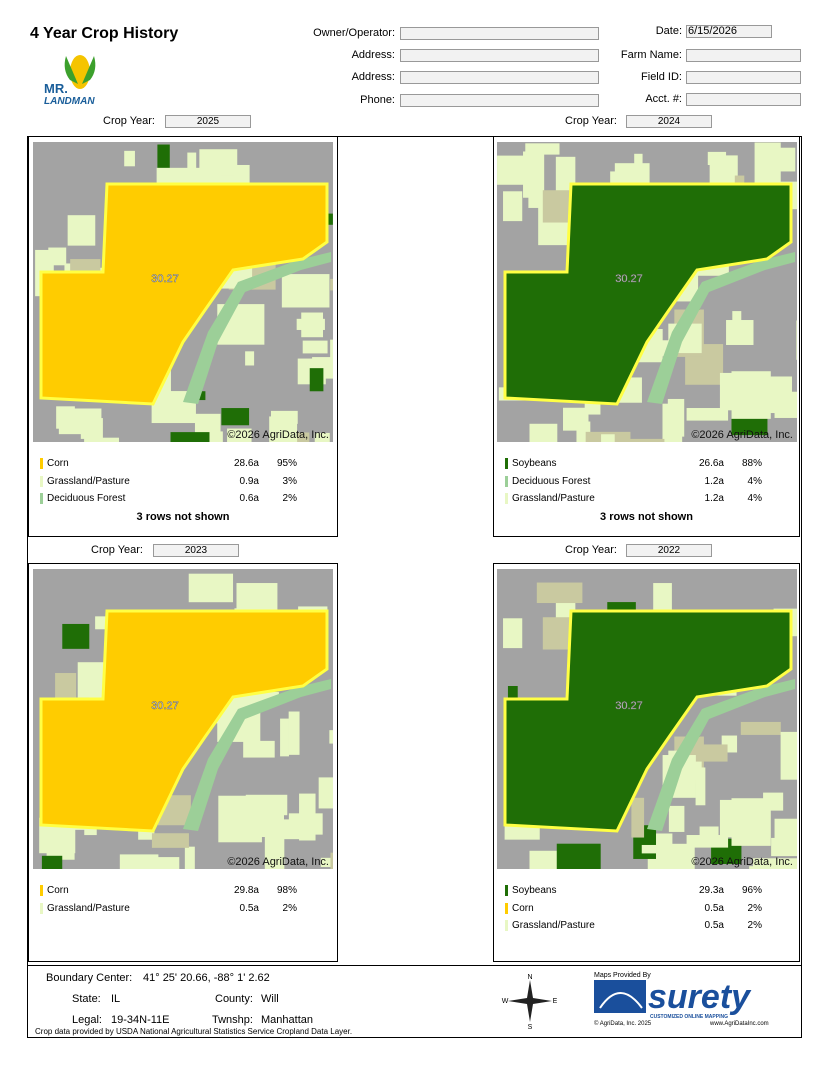 This screenshot has height=1080, width=835. What do you see at coordinates (661, 77) in the screenshot?
I see `field-label: Field ID:` at bounding box center [661, 77].